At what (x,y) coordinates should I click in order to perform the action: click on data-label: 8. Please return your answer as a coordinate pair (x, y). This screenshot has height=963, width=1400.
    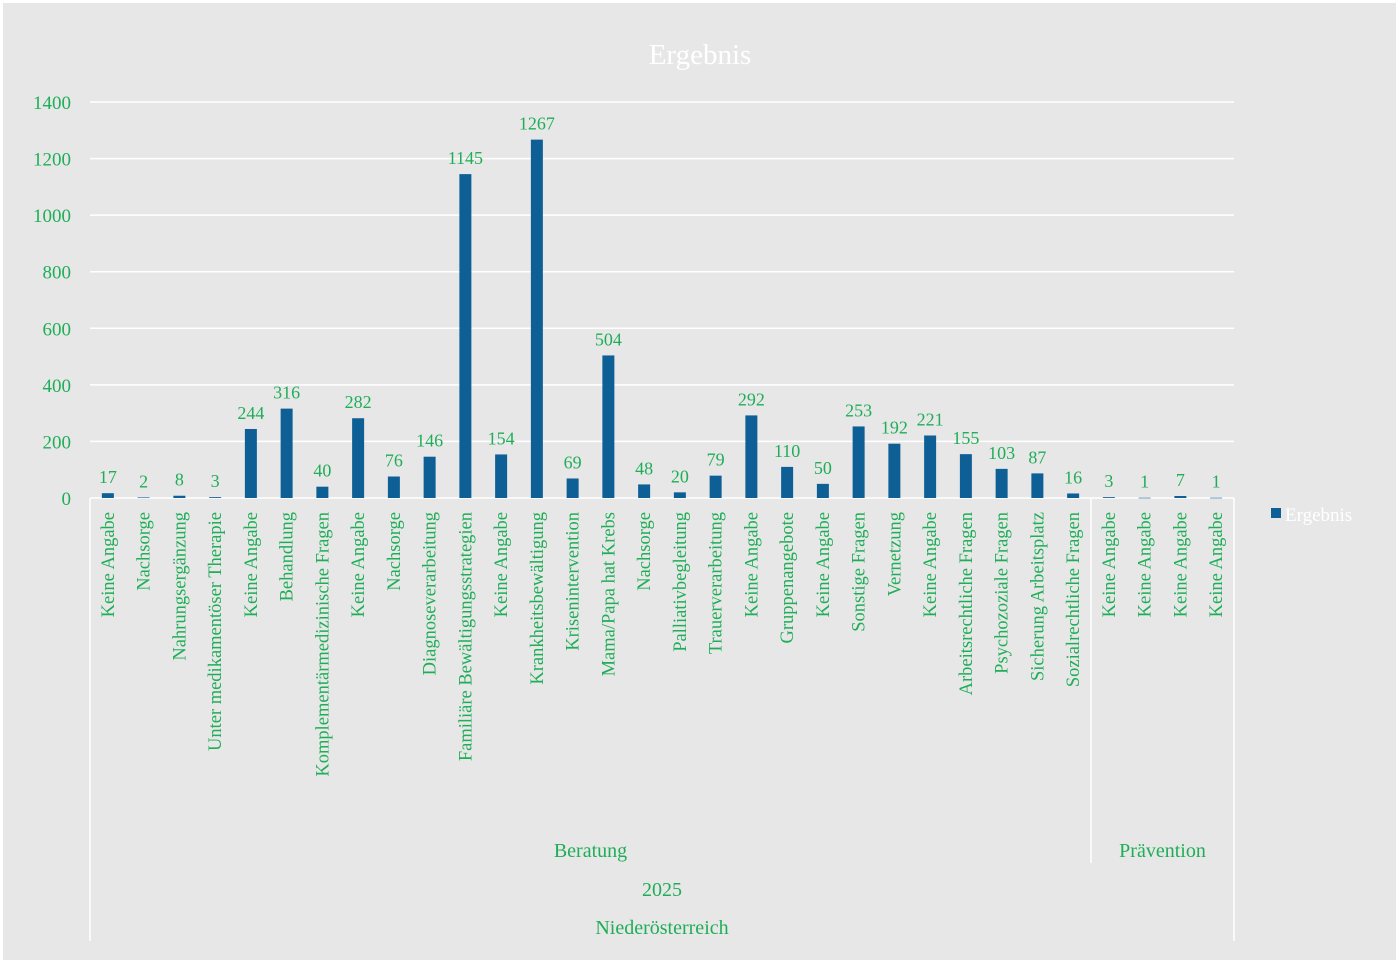
    Looking at the image, I should click on (179, 480).